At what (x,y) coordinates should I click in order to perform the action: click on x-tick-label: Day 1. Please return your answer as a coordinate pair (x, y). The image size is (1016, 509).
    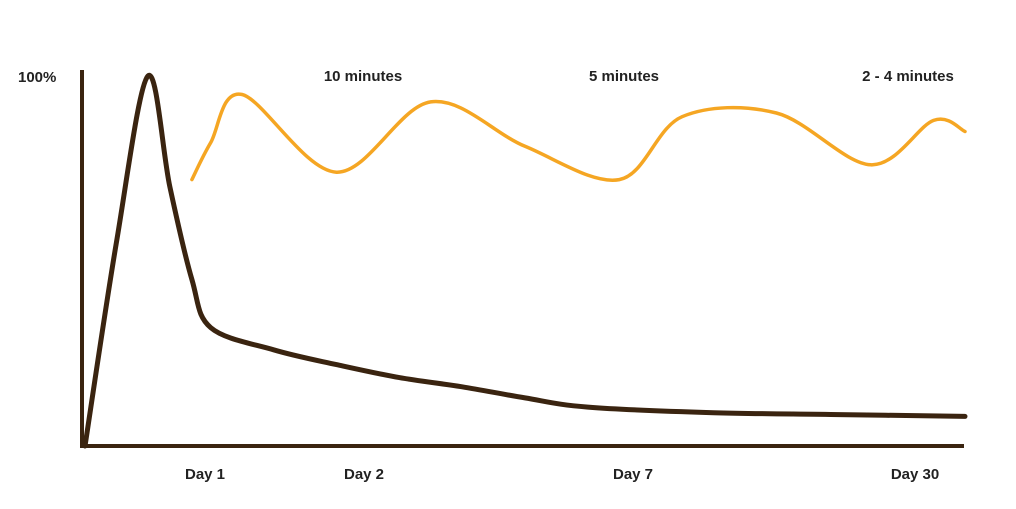
    Looking at the image, I should click on (205, 474).